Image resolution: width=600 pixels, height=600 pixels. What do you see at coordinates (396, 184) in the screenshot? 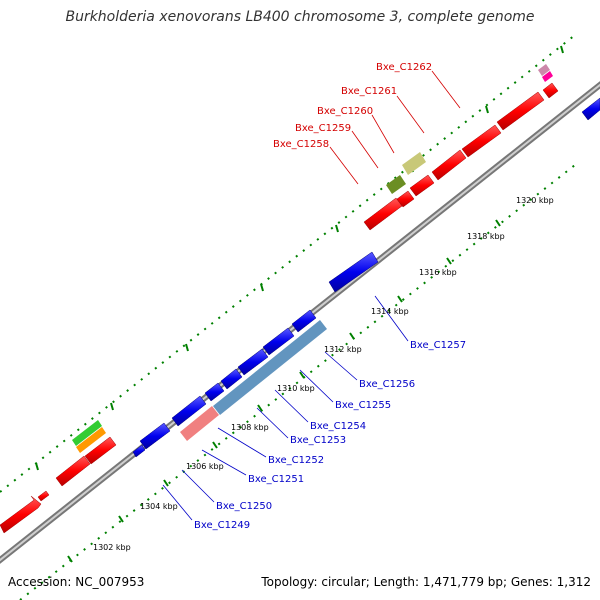
I see `gene-olive` at bounding box center [396, 184].